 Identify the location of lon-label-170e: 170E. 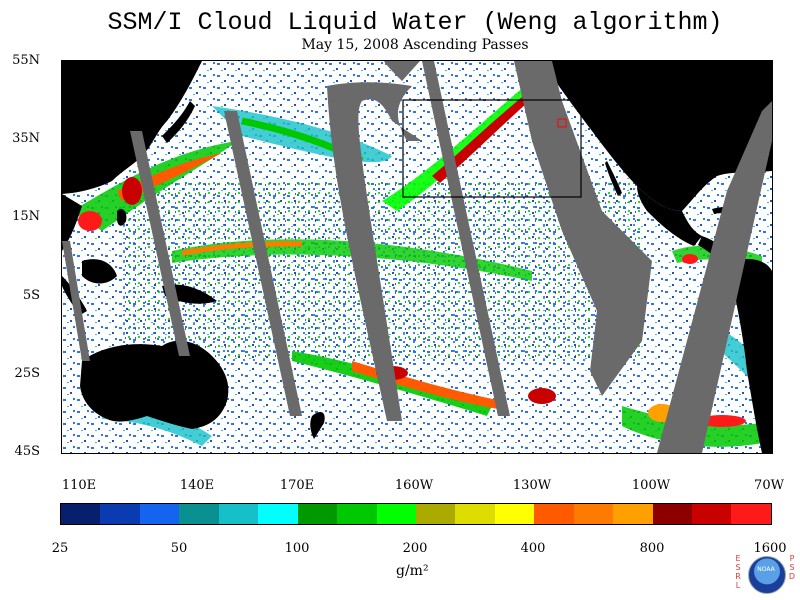
(297, 485).